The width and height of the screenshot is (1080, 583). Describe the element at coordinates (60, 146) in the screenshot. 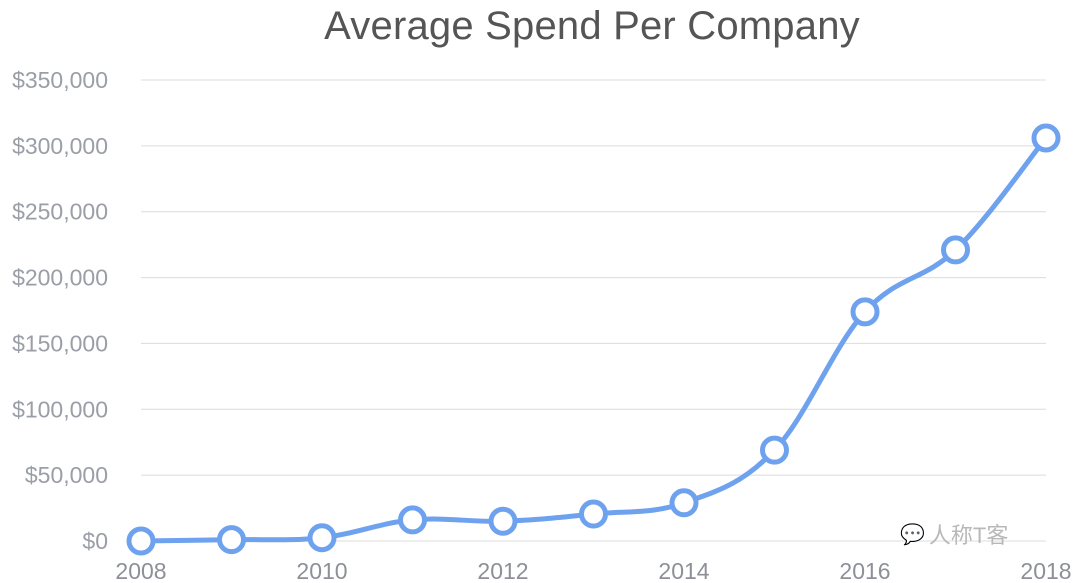

I see `y-tick-label: $300,000` at that location.